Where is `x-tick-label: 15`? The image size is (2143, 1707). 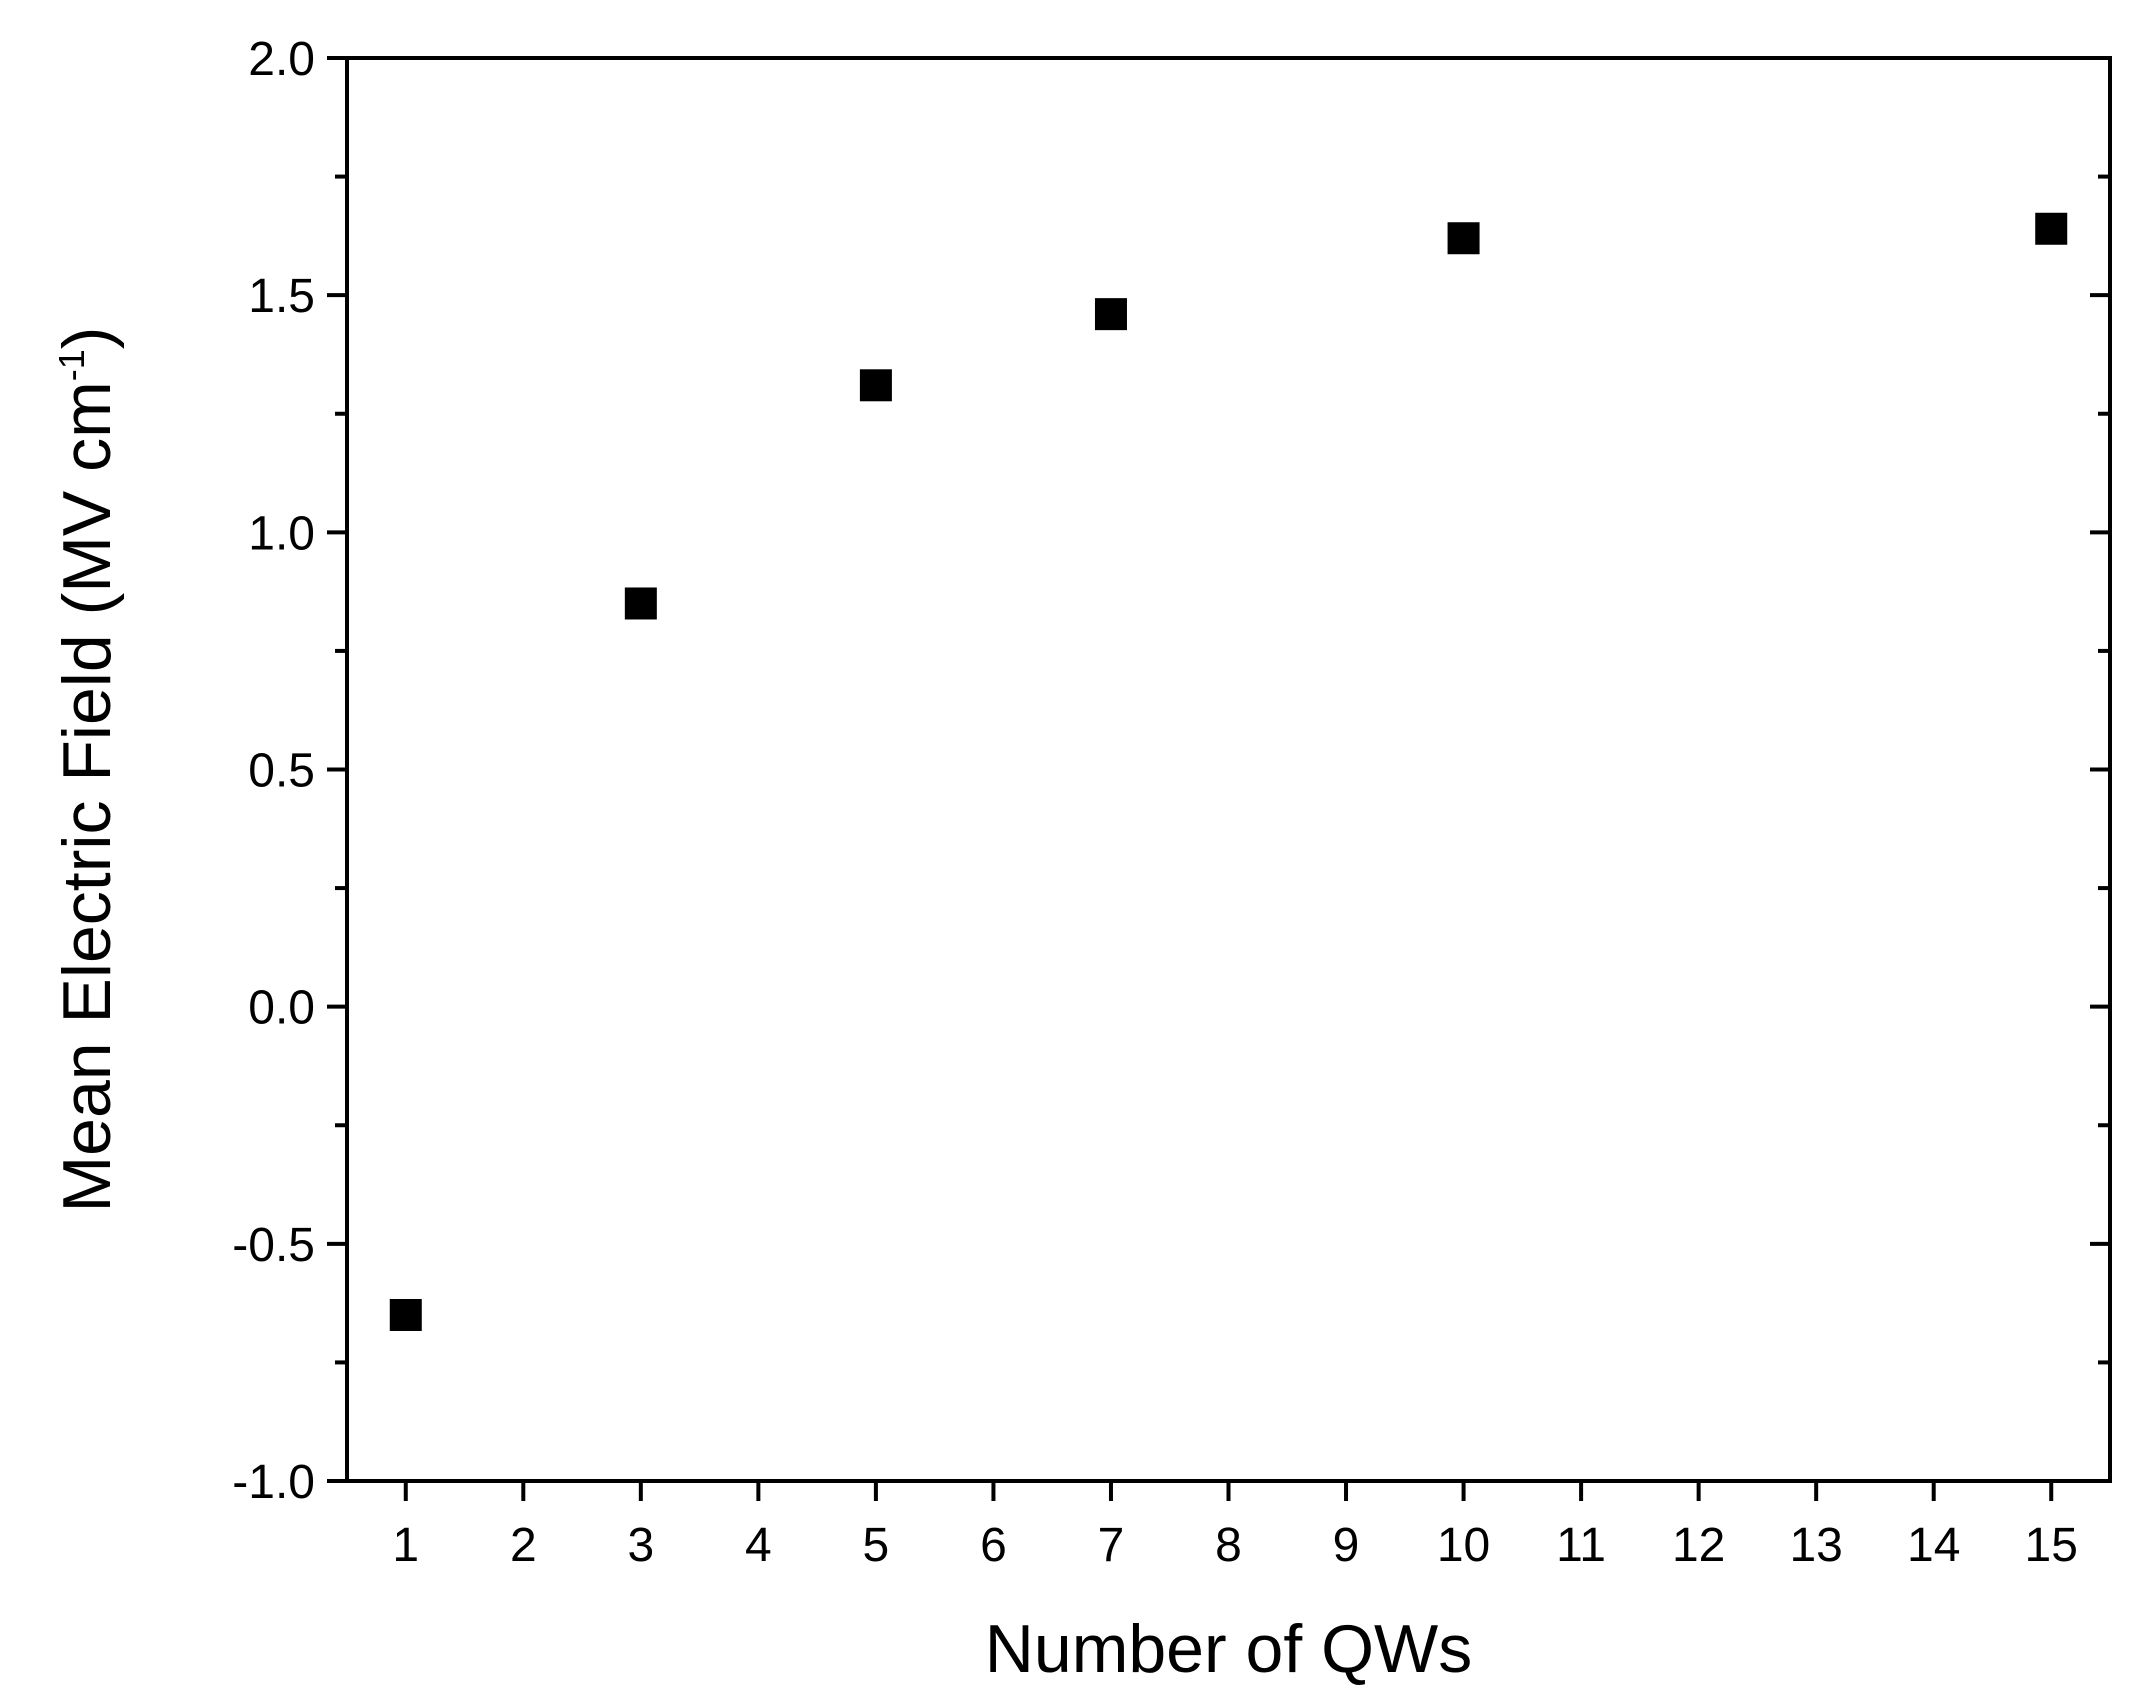
x-tick-label: 15 is located at coordinates (2051, 1545).